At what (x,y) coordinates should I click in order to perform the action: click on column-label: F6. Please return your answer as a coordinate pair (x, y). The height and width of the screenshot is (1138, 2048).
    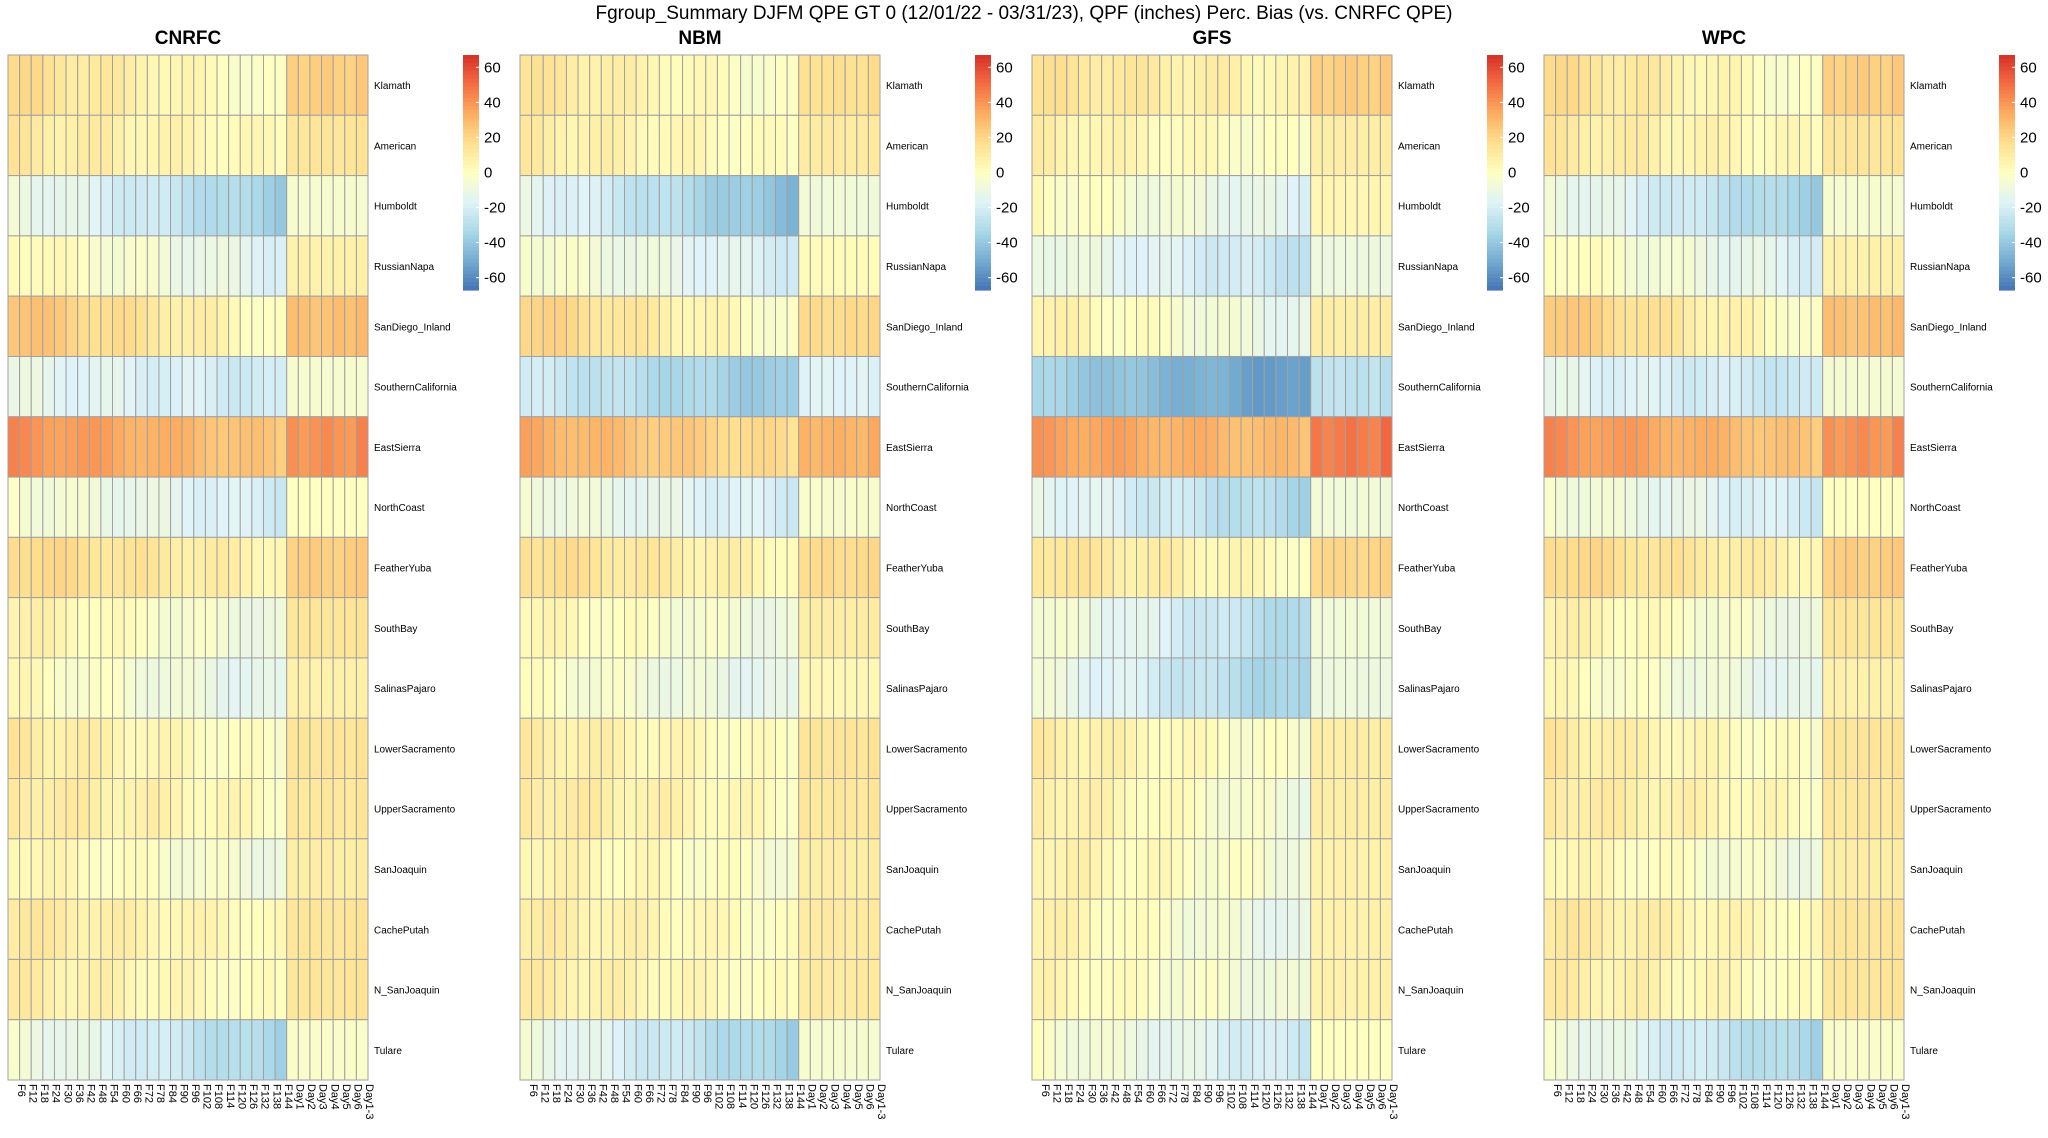
    Looking at the image, I should click on (533, 1090).